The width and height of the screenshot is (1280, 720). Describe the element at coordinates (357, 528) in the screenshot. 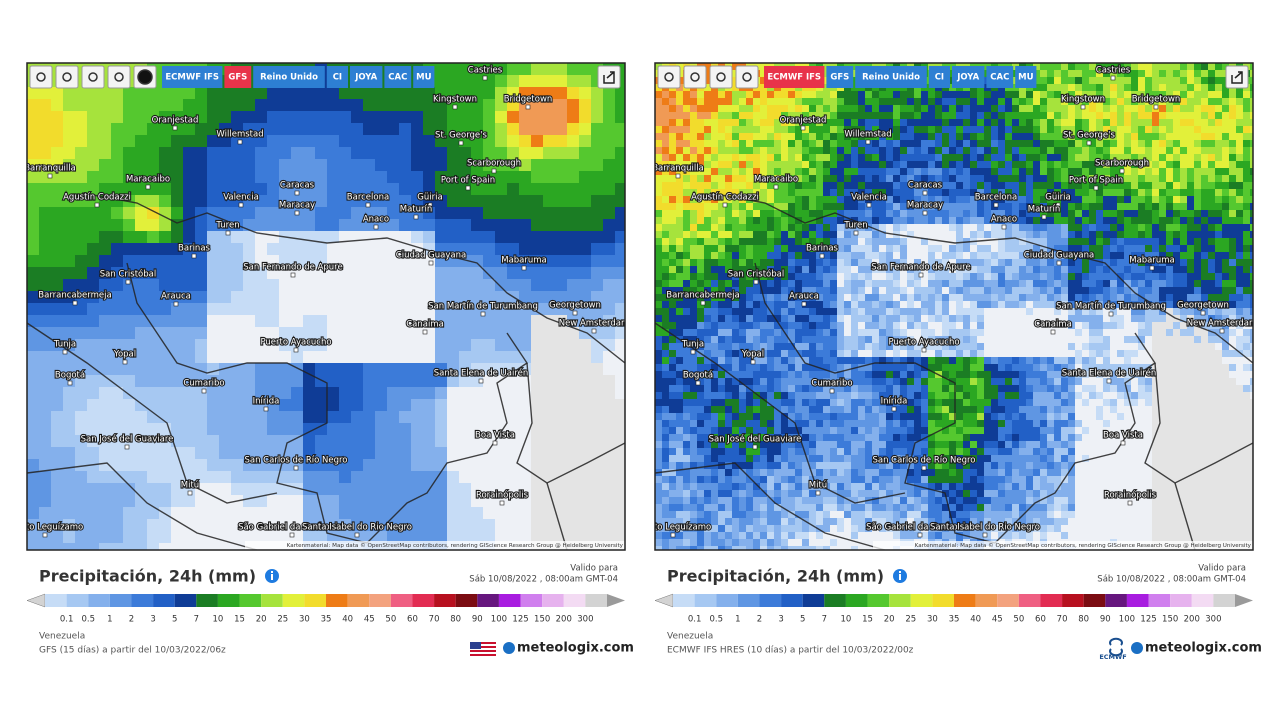

I see `city-label: Santa Isabel do Rio Negro` at that location.